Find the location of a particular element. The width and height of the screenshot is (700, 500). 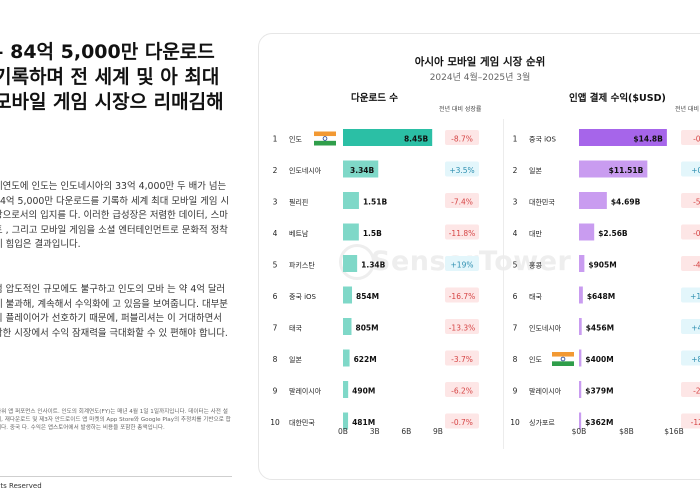

rights-text: hts Reserved is located at coordinates (21, 486).